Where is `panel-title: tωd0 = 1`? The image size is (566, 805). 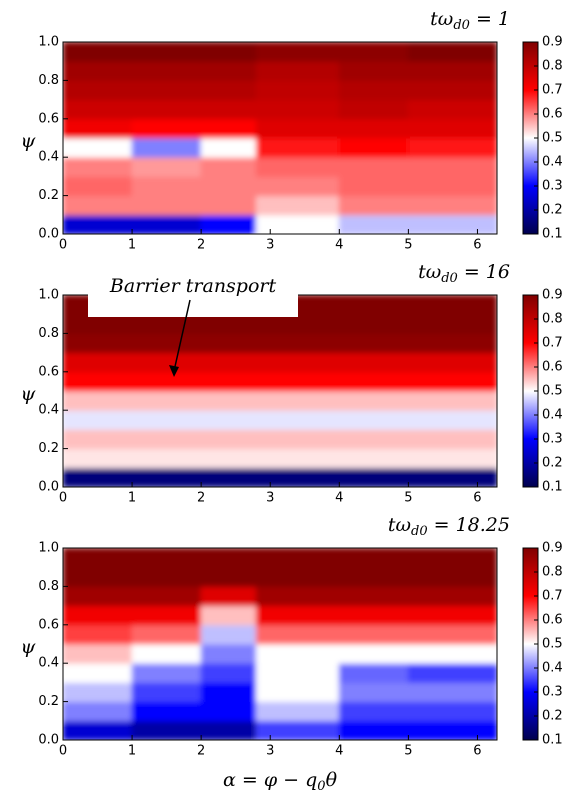 panel-title: tωd0 = 1 is located at coordinates (470, 20).